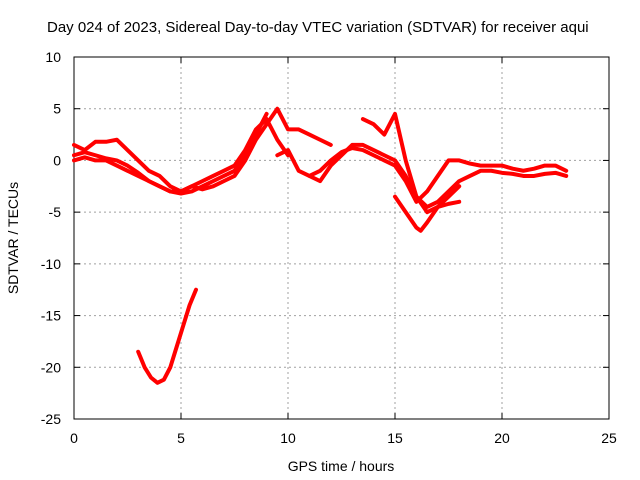  What do you see at coordinates (57, 160) in the screenshot?
I see `y-tick-label: 0` at bounding box center [57, 160].